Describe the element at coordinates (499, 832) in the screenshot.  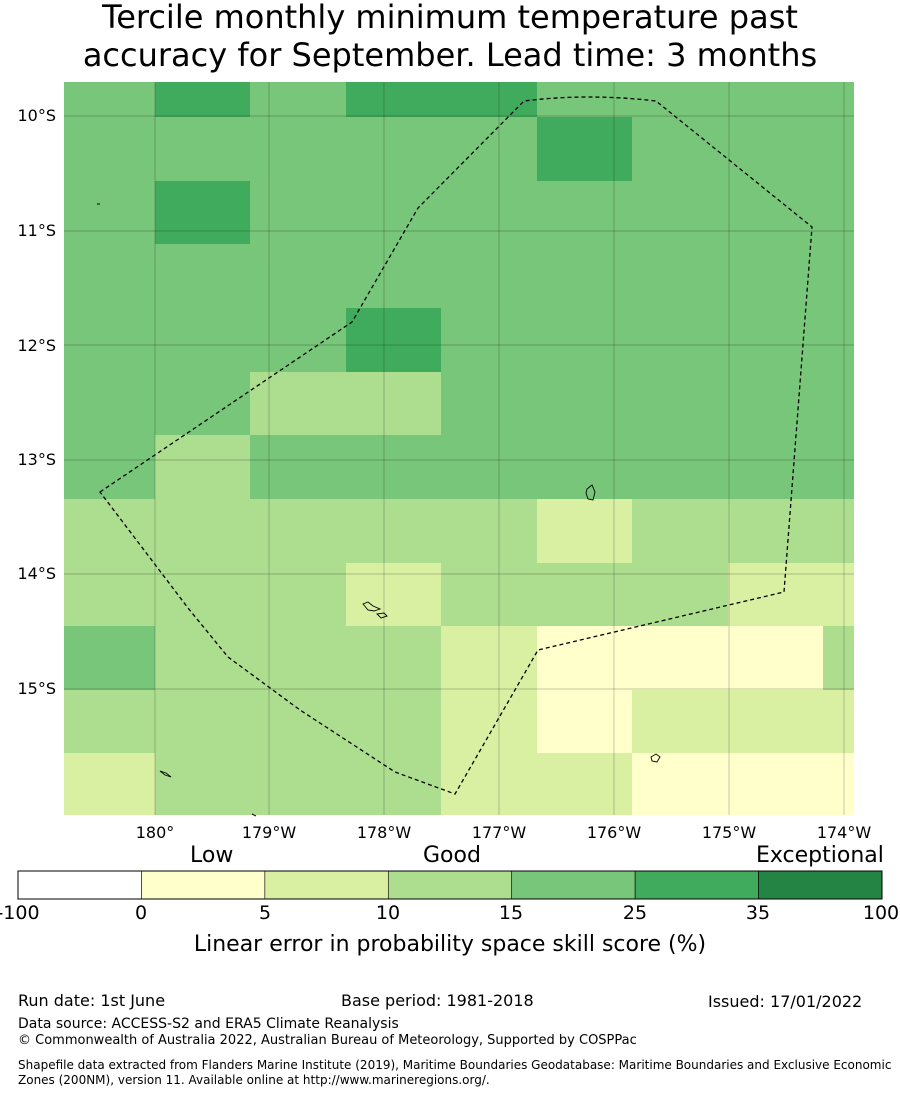
I see `lon-label: 177°W` at that location.